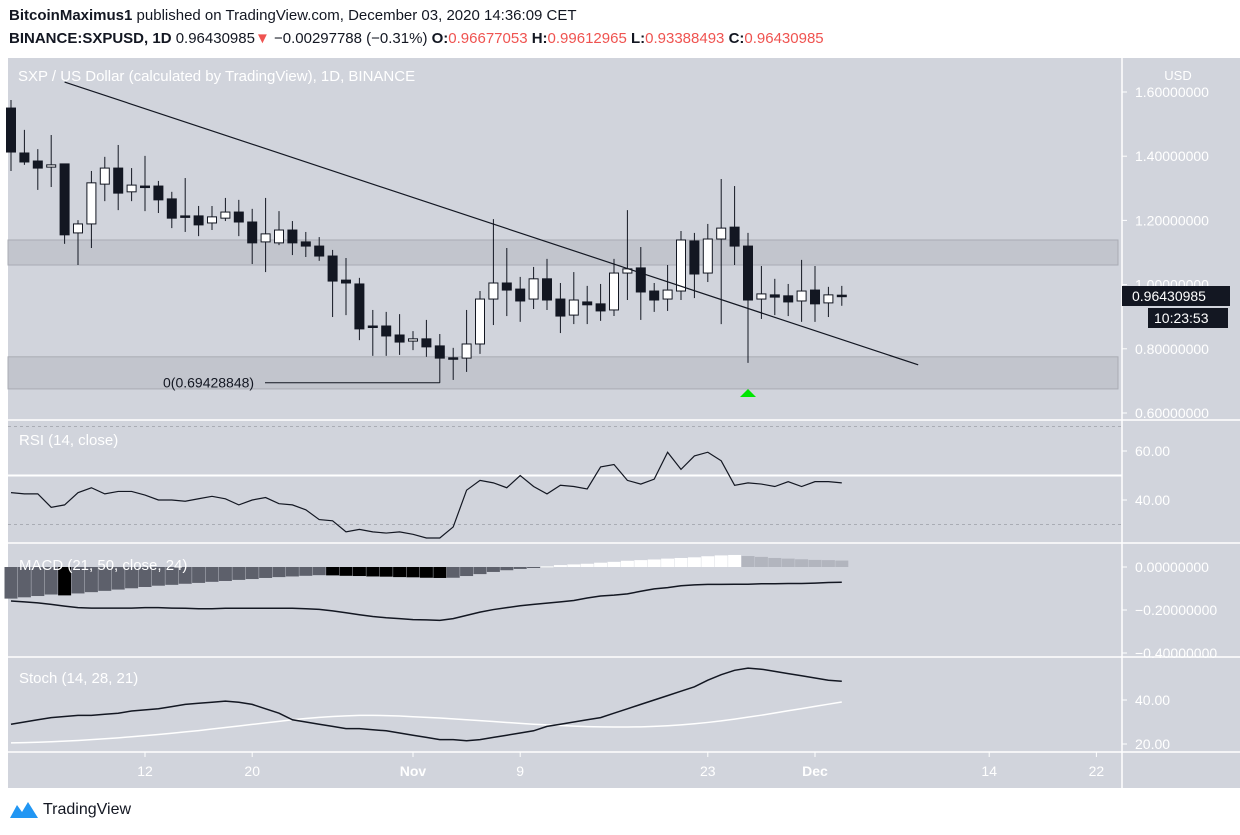 Image resolution: width=1240 pixels, height=835 pixels. I want to click on time-tick-label: 22, so click(1097, 771).